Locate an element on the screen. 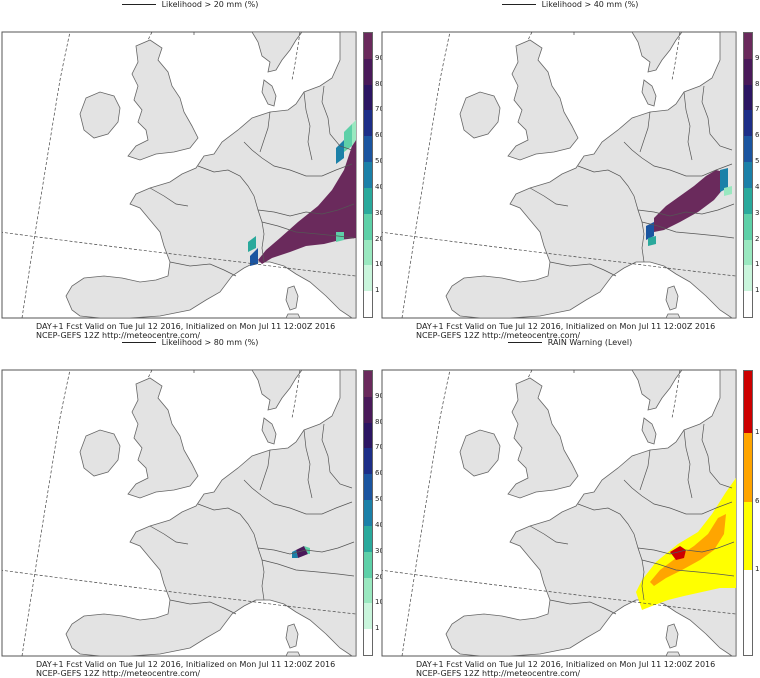 This screenshot has width=760, height=678. colorbar-tick-label: 40 is located at coordinates (757, 186).